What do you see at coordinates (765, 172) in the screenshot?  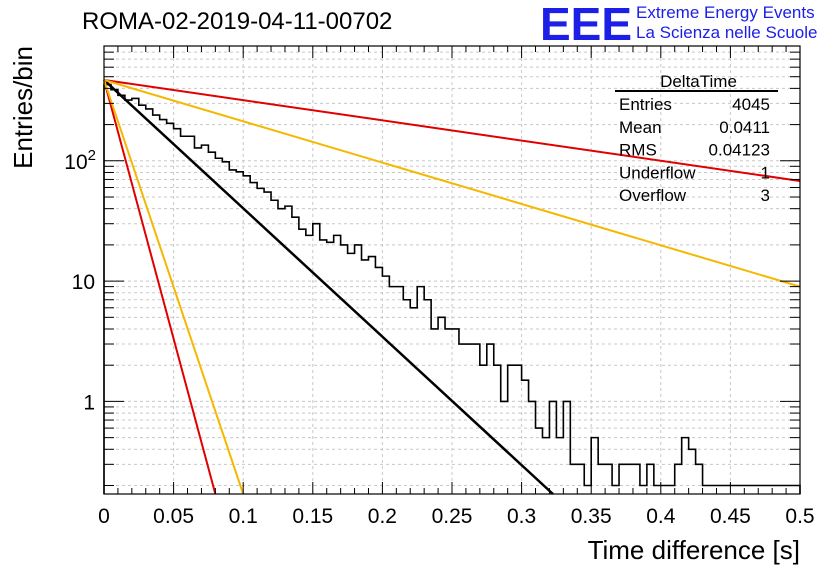 I see `stats-value-underflow: 1` at bounding box center [765, 172].